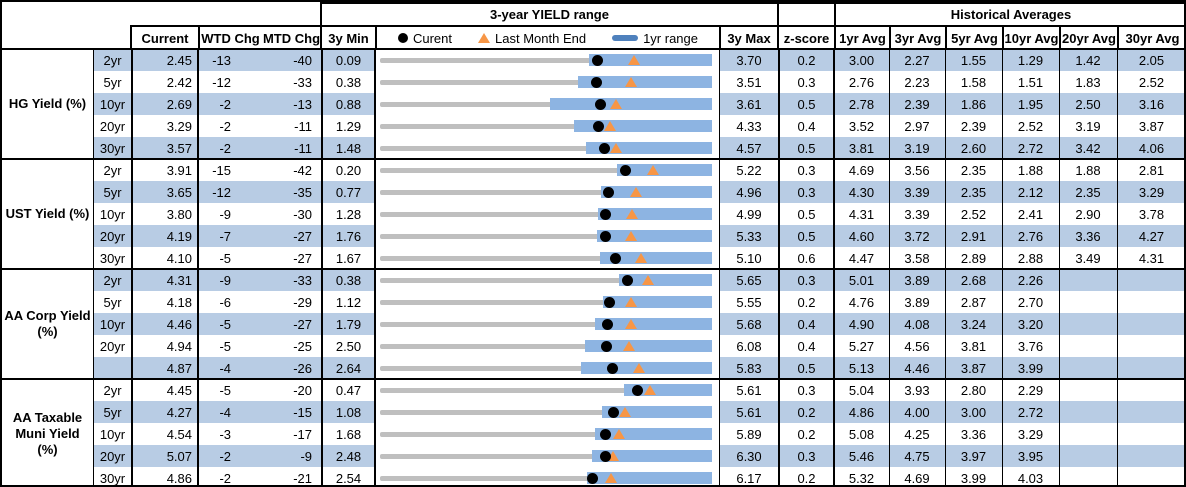 The image size is (1186, 487). Describe the element at coordinates (1150, 82) in the screenshot. I see `avg-cell-30yr: 2.52` at that location.